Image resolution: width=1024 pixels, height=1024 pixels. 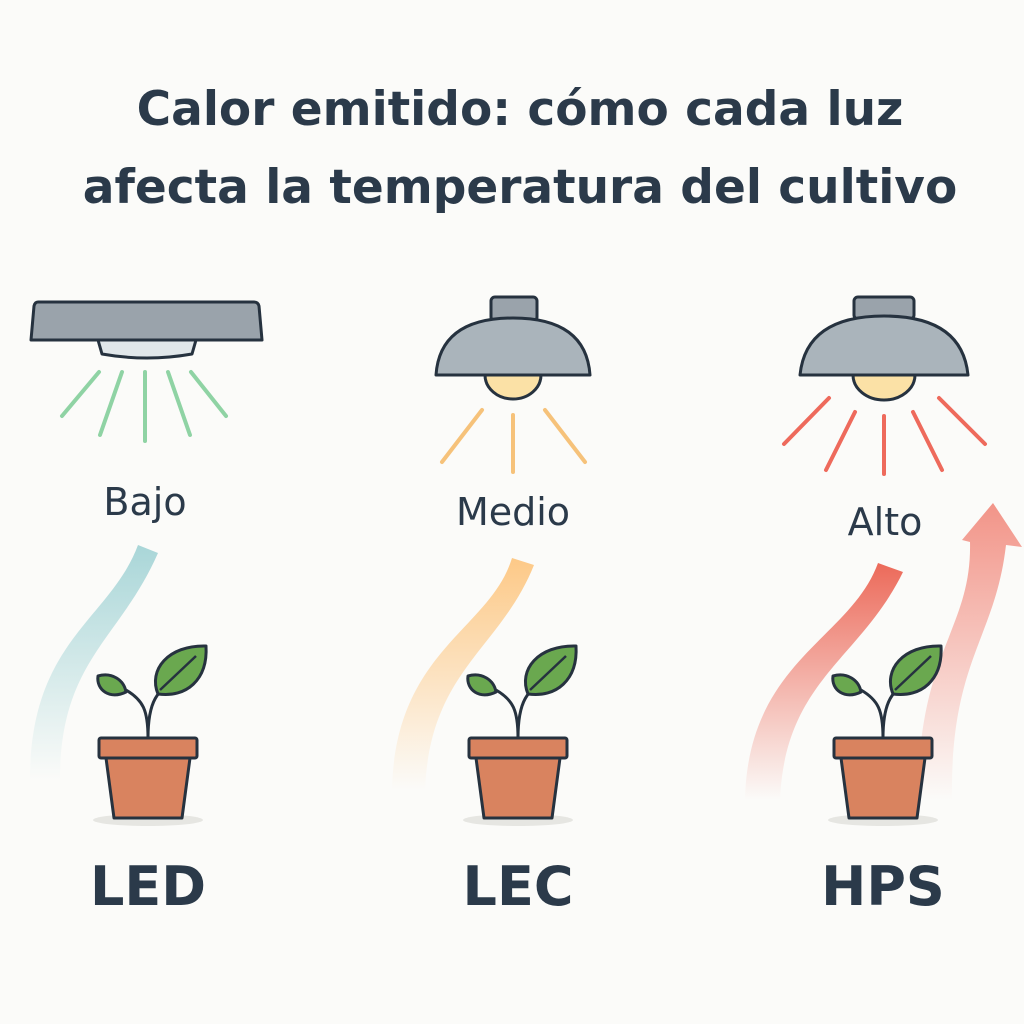 What do you see at coordinates (513, 441) in the screenshot?
I see `lec-light-rays` at bounding box center [513, 441].